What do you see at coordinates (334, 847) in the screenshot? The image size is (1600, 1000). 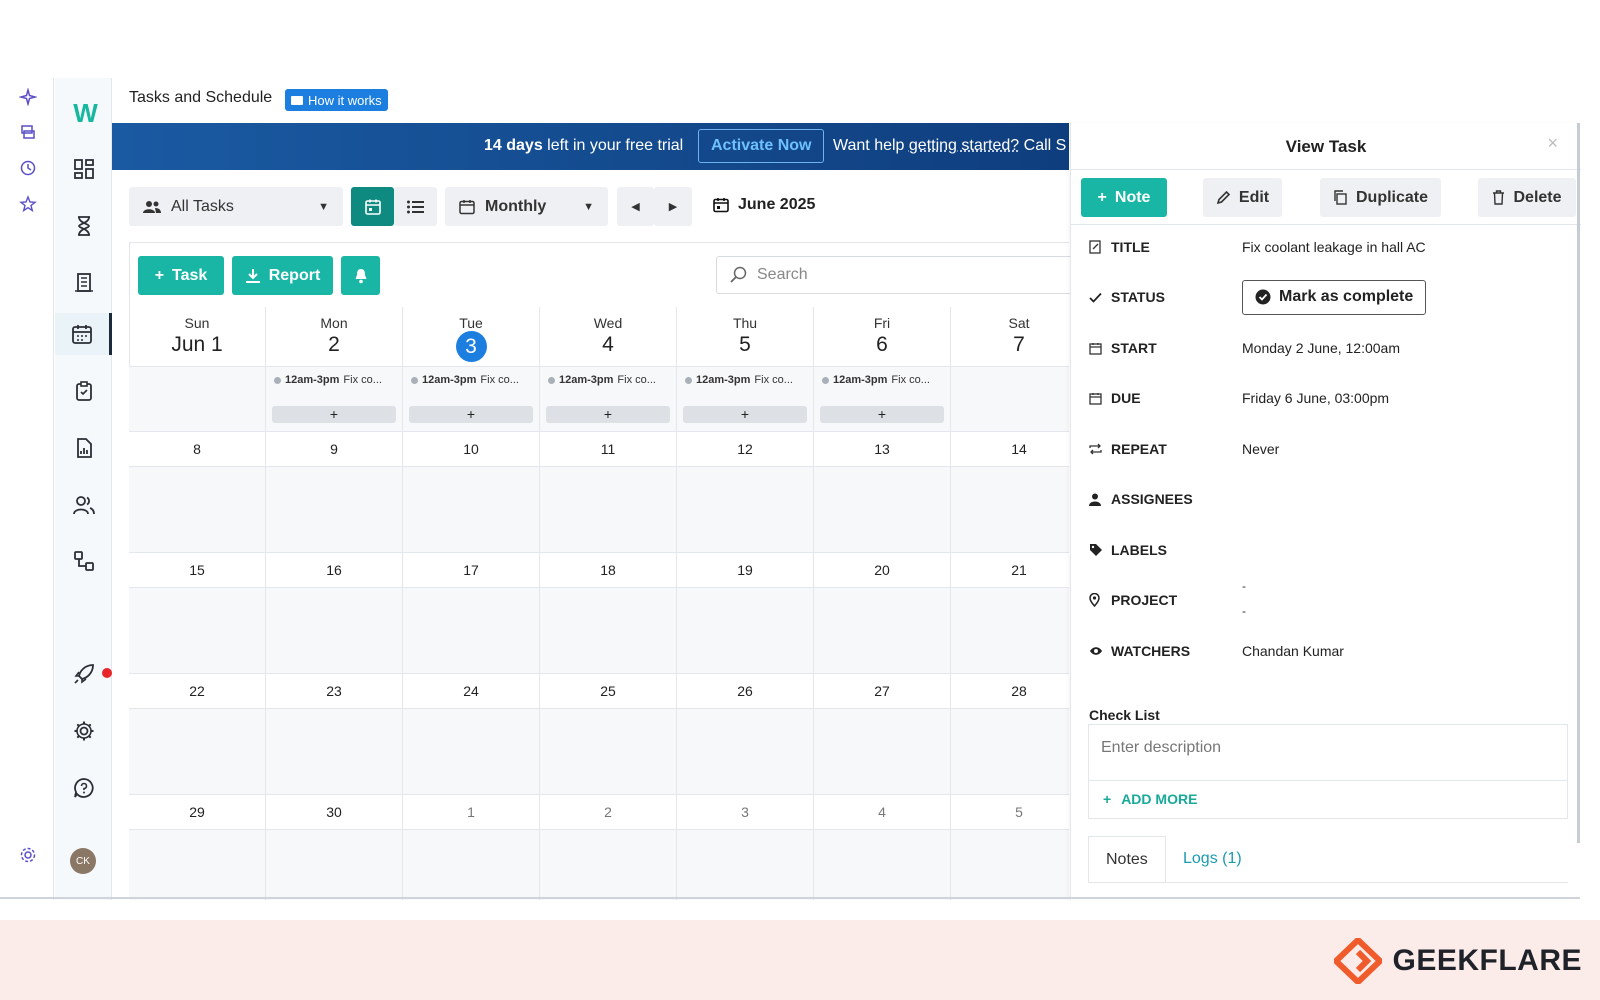 I see `day-cell: 30` at bounding box center [334, 847].